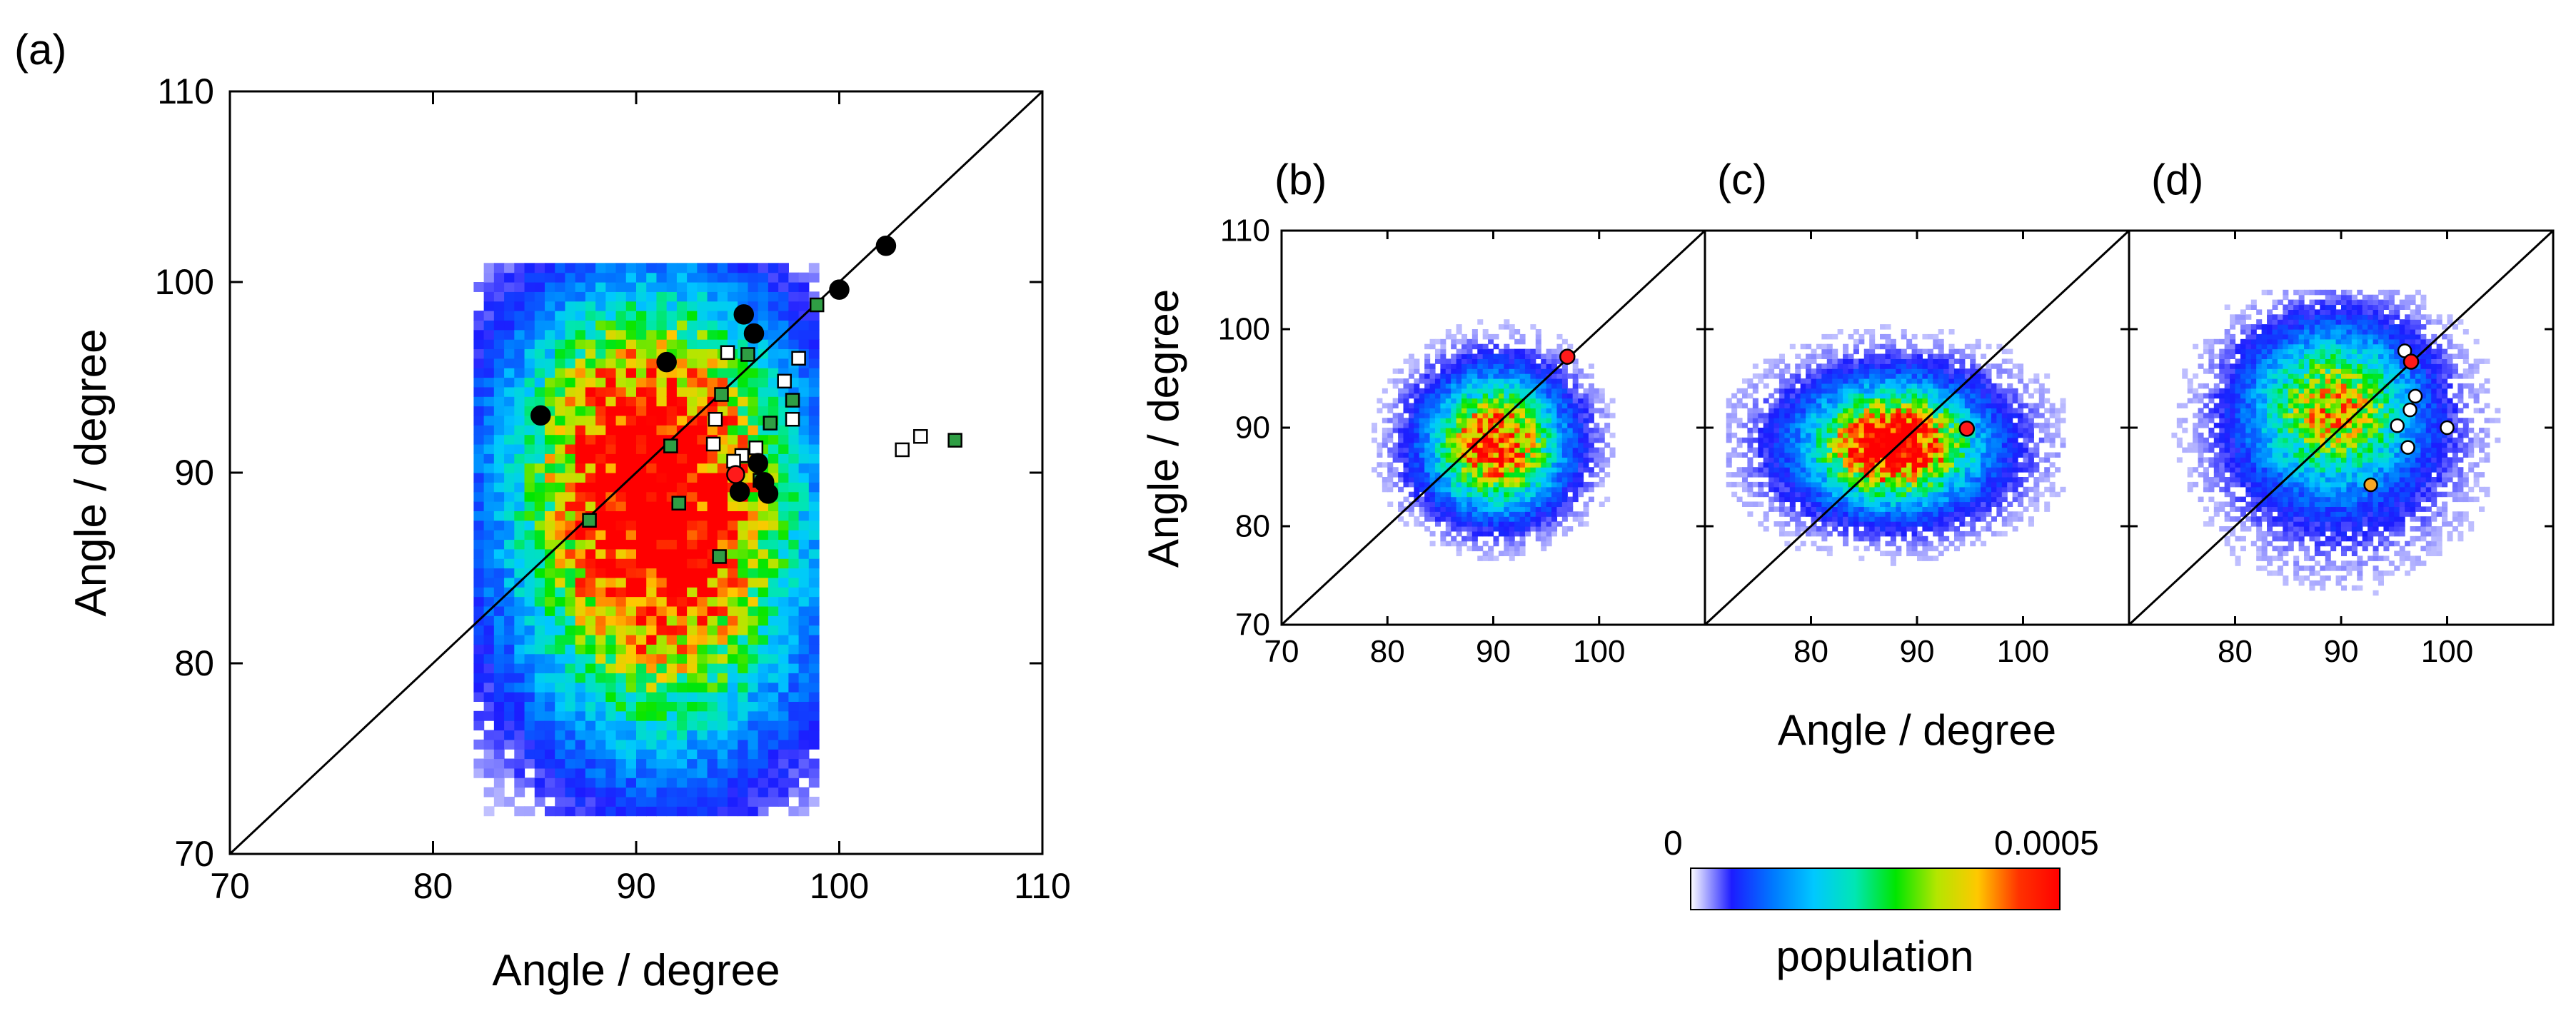  What do you see at coordinates (1493, 651) in the screenshot?
I see `x-tick-label: 90` at bounding box center [1493, 651].